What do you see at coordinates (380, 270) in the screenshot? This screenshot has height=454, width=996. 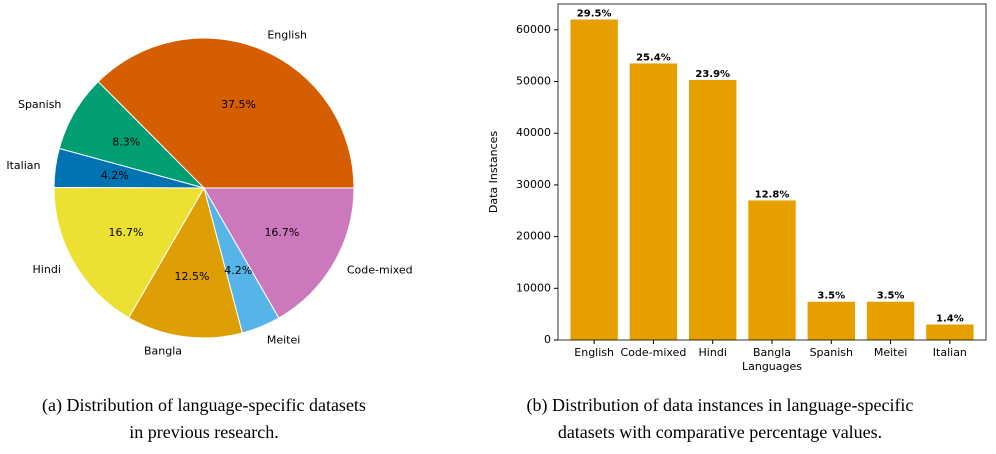 I see `pie-category-label: Code-mixed` at bounding box center [380, 270].